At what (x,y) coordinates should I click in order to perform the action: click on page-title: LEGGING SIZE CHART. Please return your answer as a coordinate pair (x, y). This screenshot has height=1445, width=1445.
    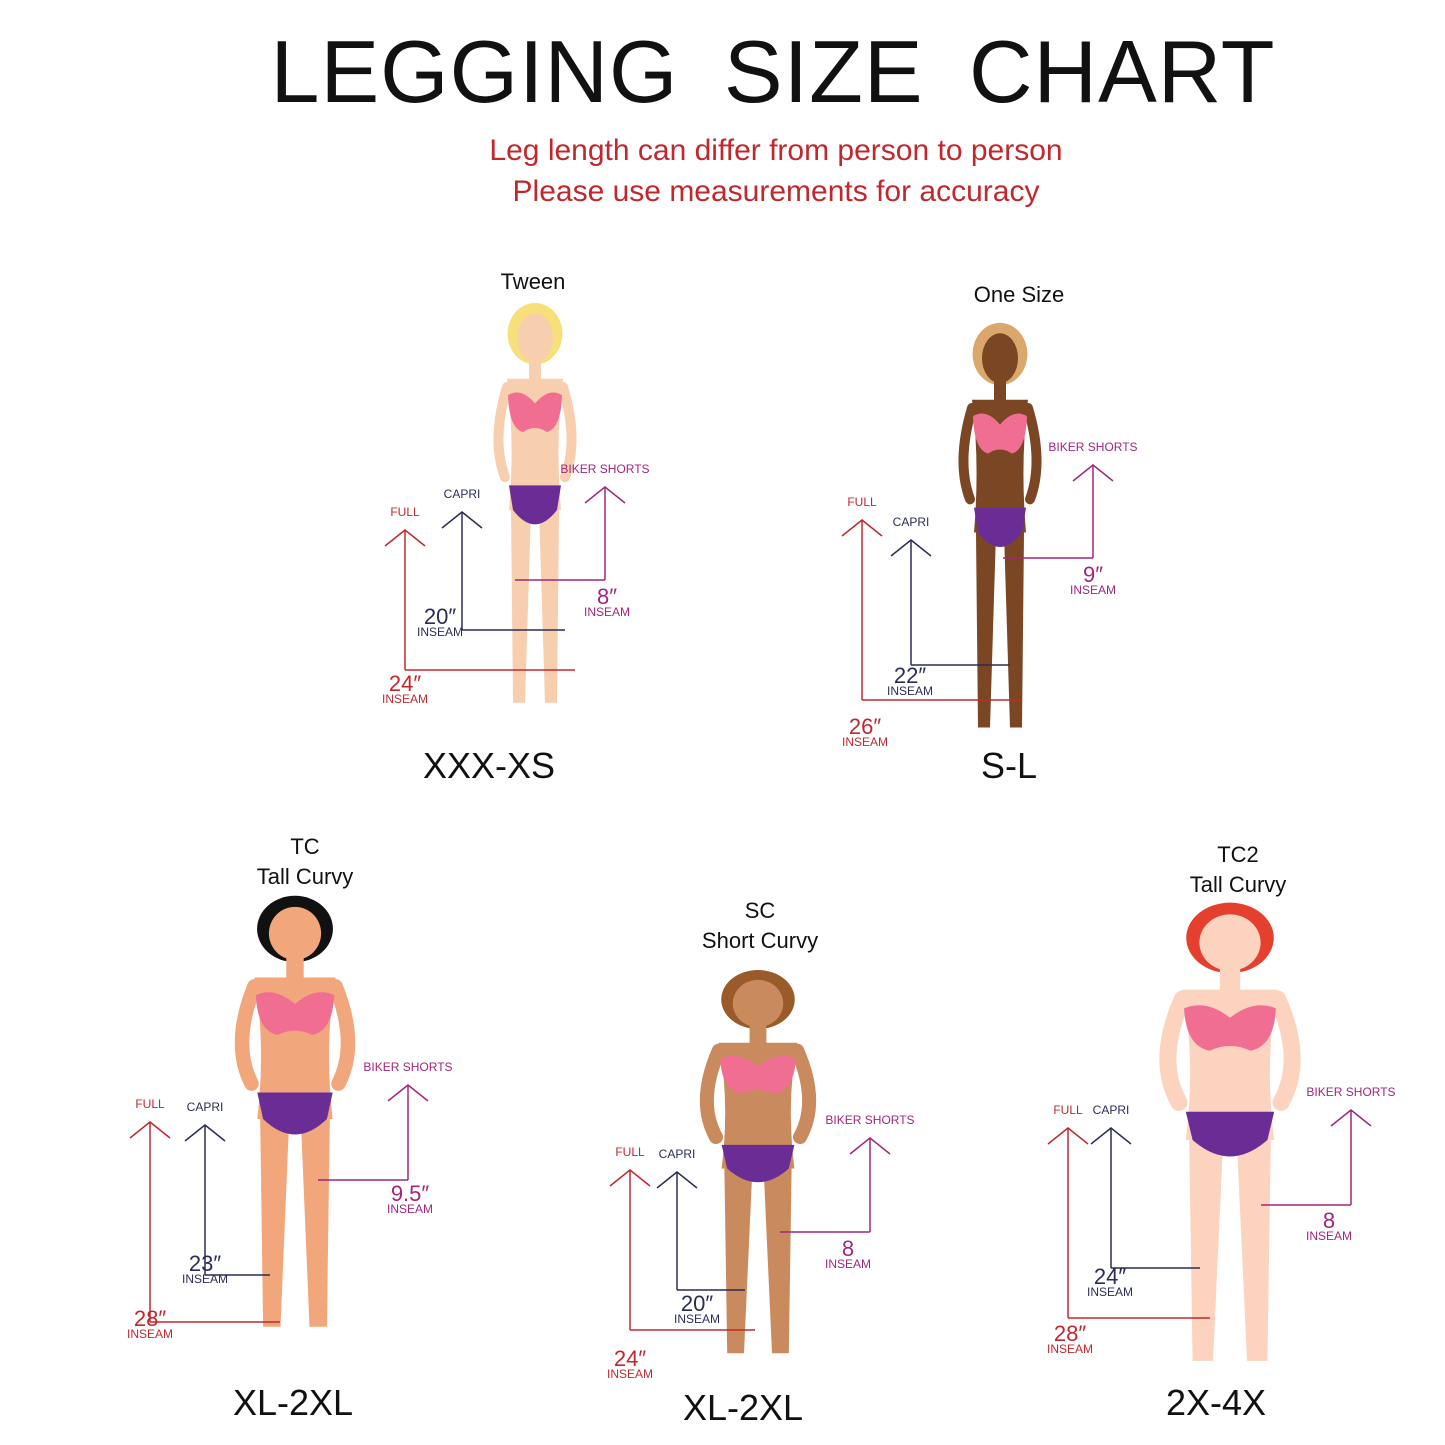
    Looking at the image, I should click on (773, 71).